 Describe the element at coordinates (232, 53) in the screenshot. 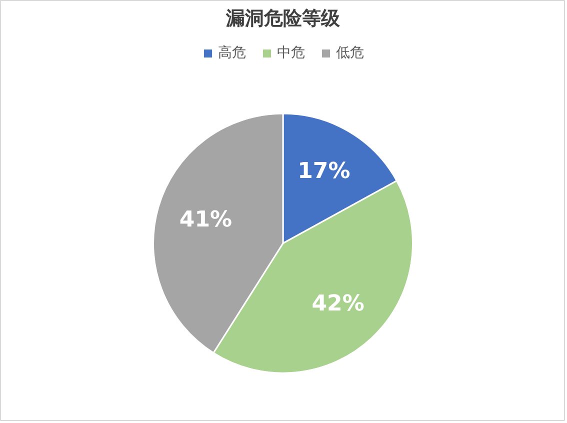

I see `legend-label: 高危` at that location.